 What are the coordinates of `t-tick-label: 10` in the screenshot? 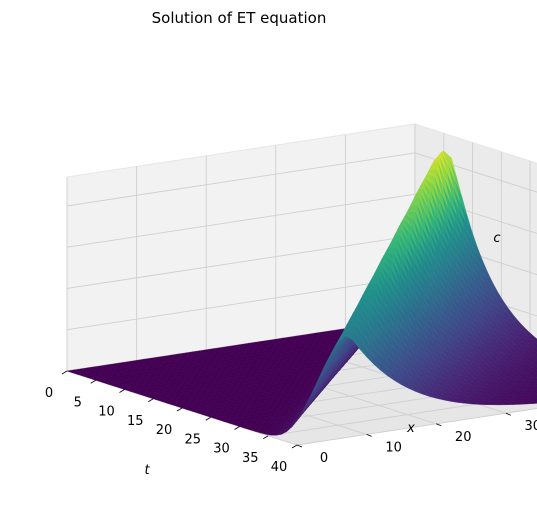 It's located at (106, 412).